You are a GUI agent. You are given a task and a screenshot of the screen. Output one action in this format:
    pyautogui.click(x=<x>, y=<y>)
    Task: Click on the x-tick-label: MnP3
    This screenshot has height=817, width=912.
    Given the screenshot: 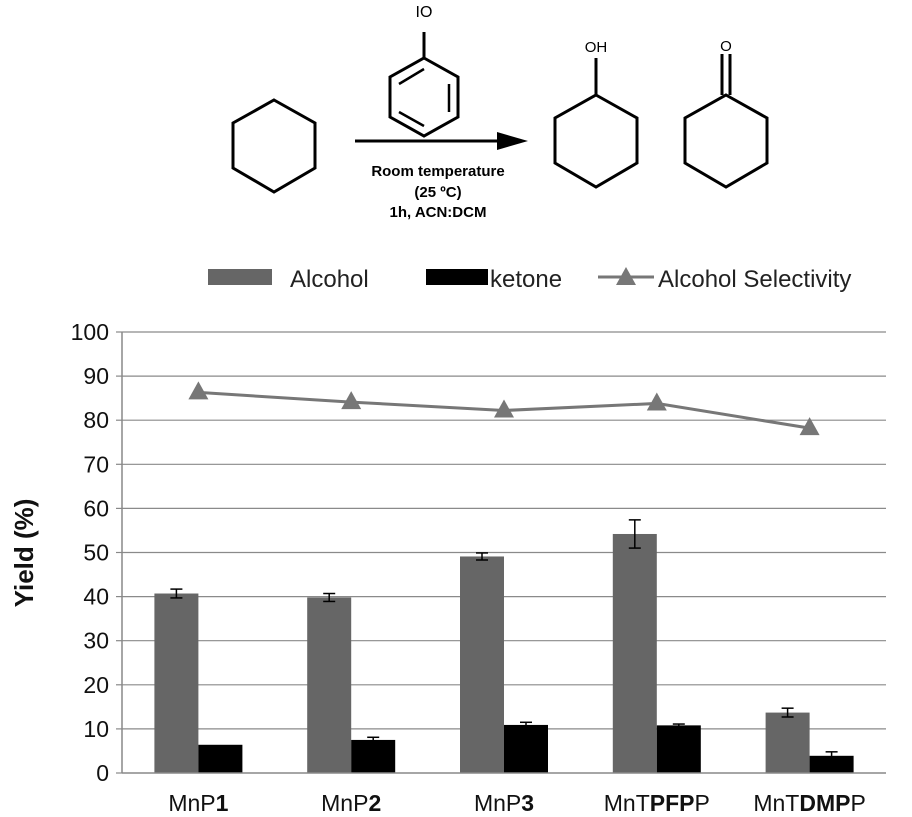 What is the action you would take?
    pyautogui.click(x=504, y=803)
    